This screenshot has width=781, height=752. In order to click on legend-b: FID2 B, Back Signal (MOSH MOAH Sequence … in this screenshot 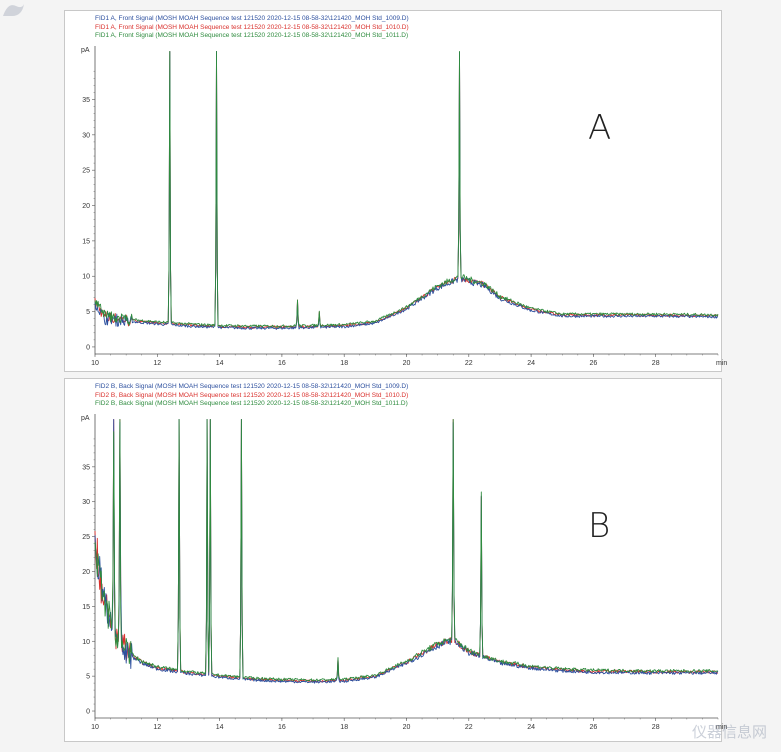, I will do `click(251, 396)`.